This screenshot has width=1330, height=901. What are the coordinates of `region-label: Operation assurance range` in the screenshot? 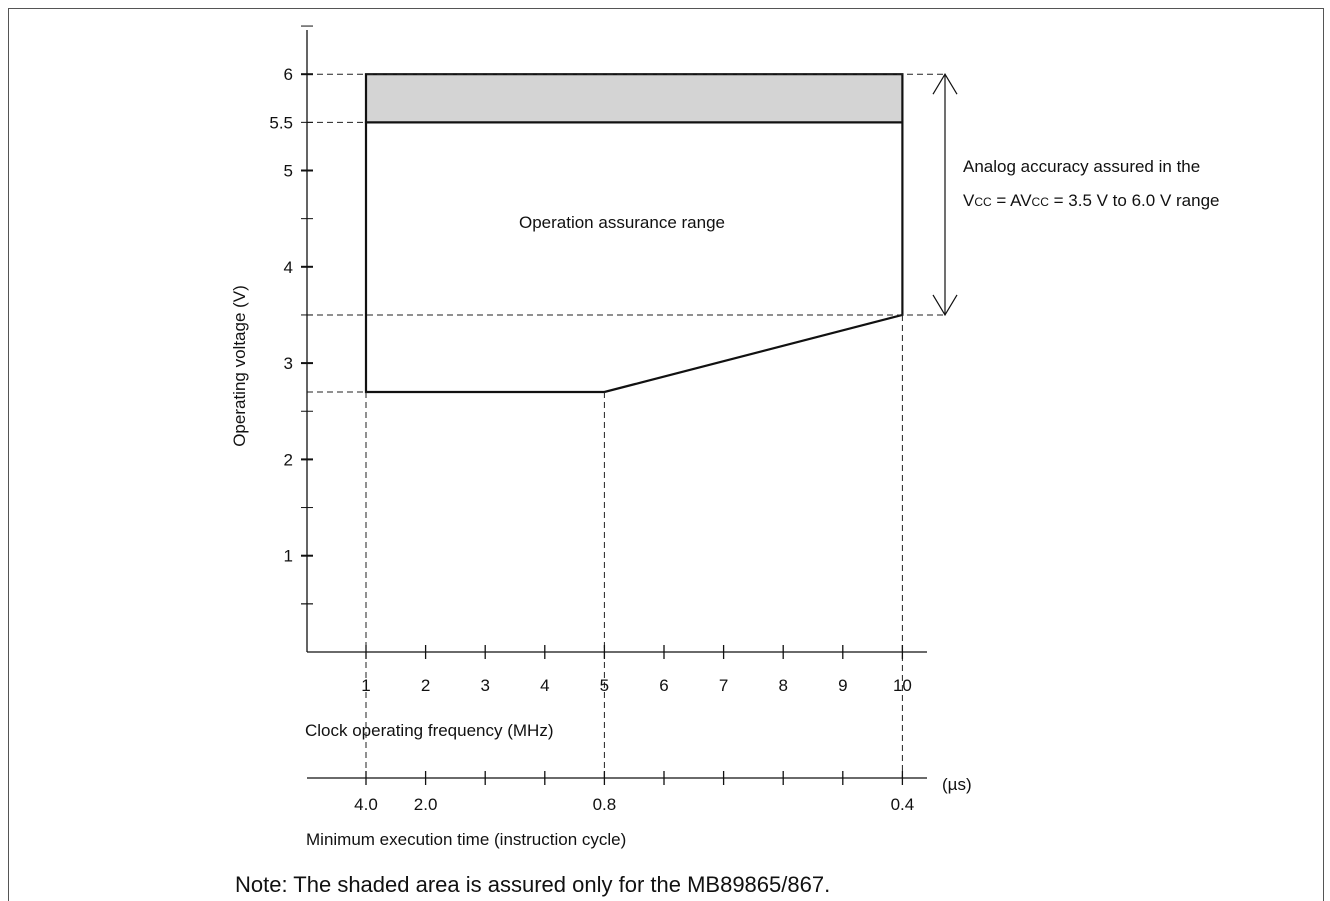 It's located at (622, 222).